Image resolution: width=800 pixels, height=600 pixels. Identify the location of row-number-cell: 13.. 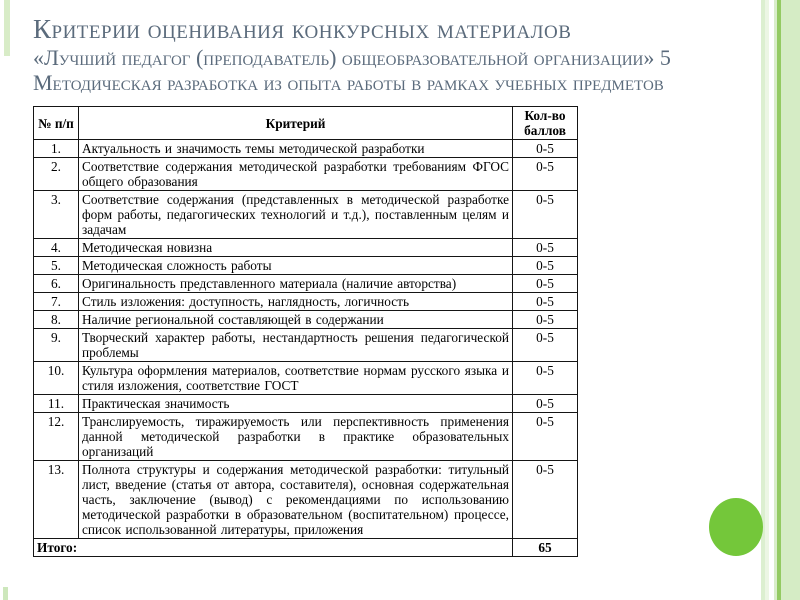
(56, 499).